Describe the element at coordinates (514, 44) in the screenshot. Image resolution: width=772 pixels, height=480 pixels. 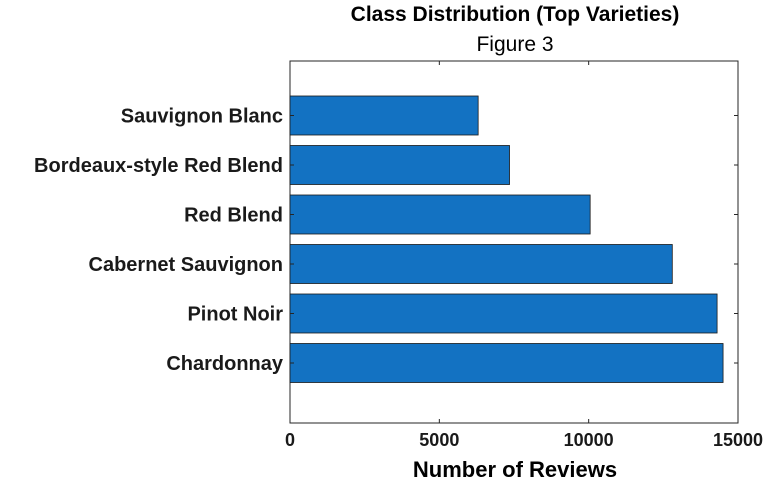
I see `chart-subtitle: Figure 3` at that location.